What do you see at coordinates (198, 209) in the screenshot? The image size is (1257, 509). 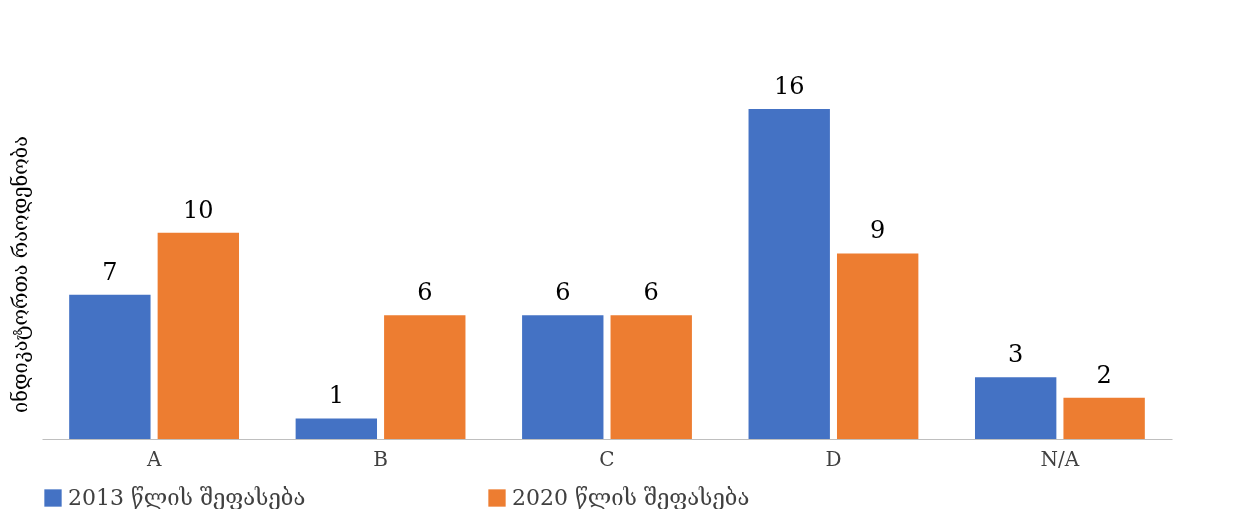 I see `data-label: 10` at bounding box center [198, 209].